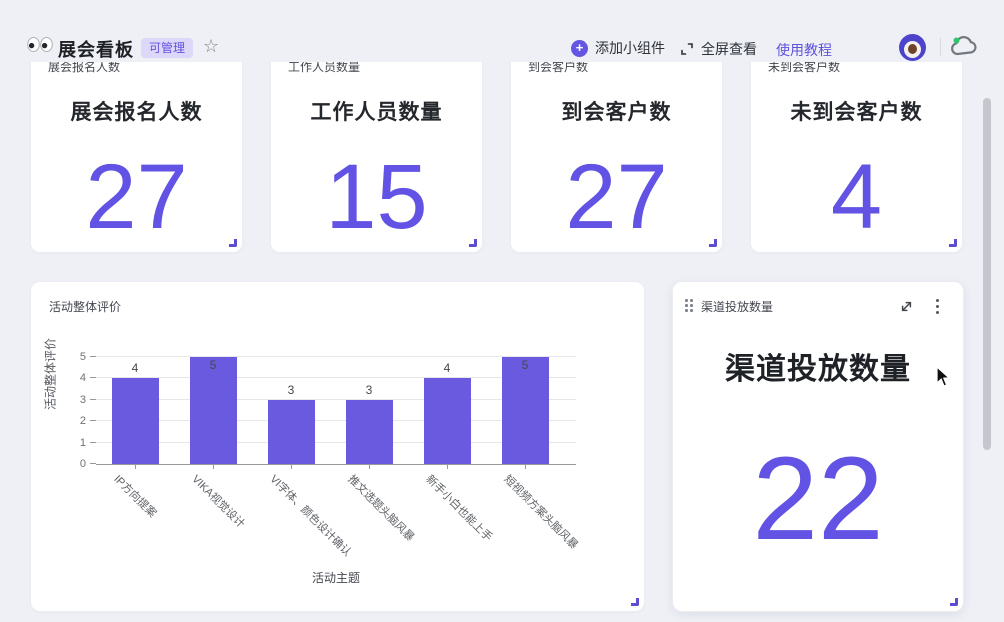  I want to click on stat-title: 展会报名人数, so click(136, 112).